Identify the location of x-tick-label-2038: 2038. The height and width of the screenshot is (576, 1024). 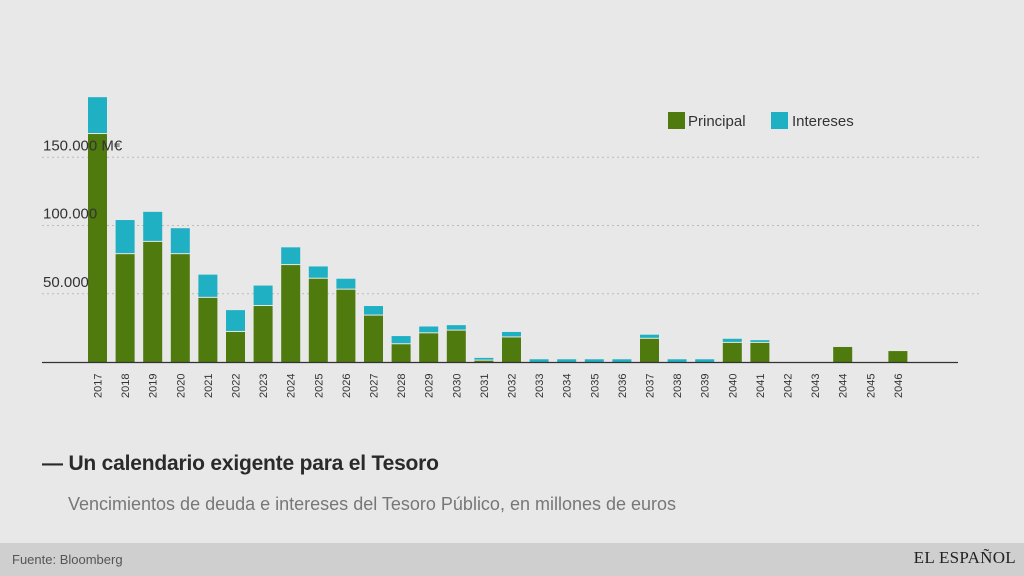
(678, 386).